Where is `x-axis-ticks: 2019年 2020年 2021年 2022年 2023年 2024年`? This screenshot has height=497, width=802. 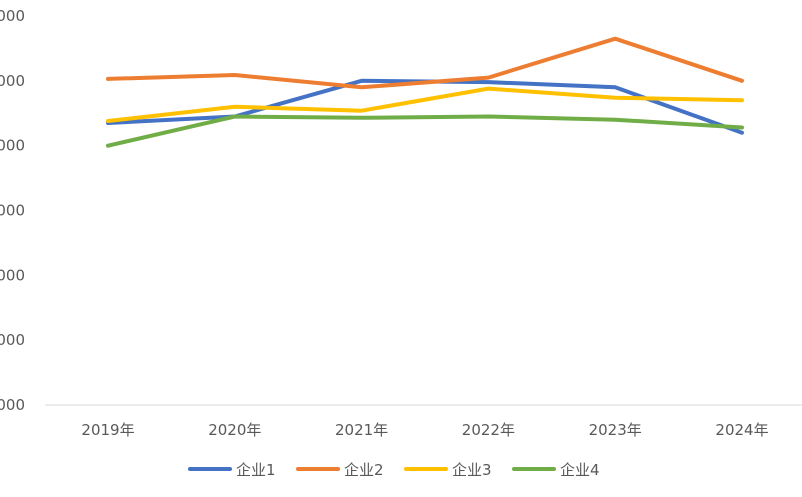
x-axis-ticks: 2019年 2020年 2021年 2022年 2023年 2024年 is located at coordinates (424, 430).